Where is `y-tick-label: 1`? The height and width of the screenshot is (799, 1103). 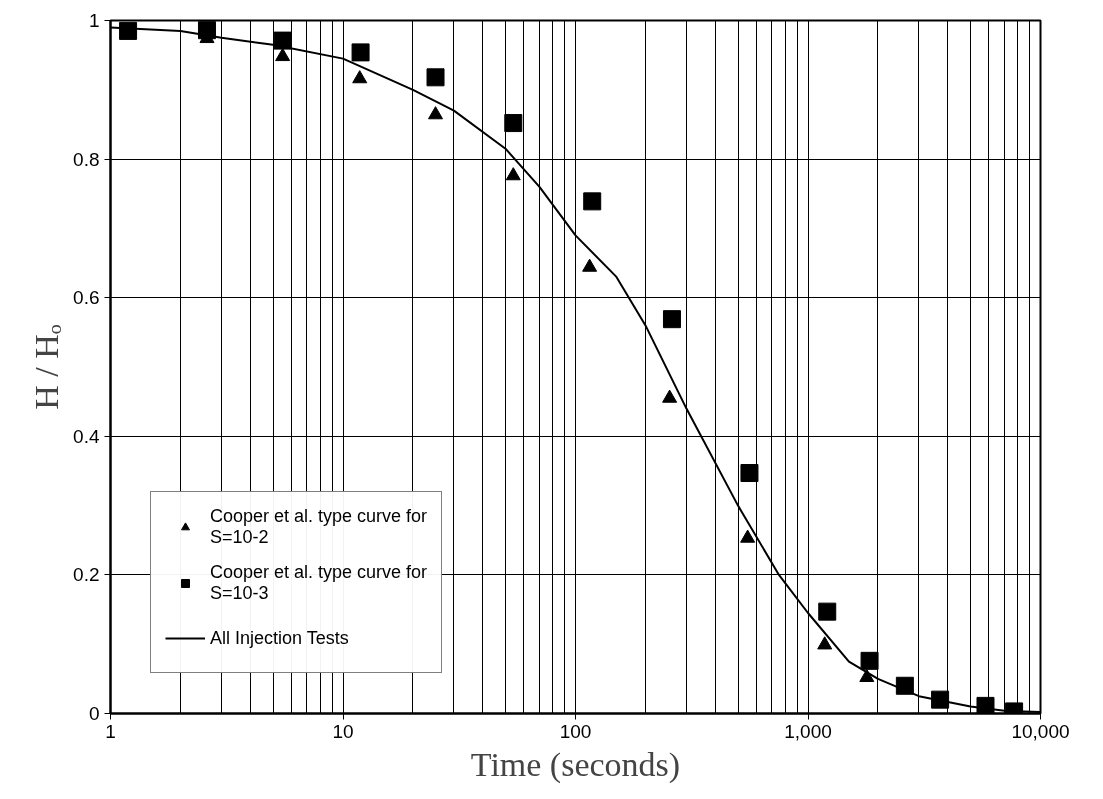
y-tick-label: 1 is located at coordinates (94, 20).